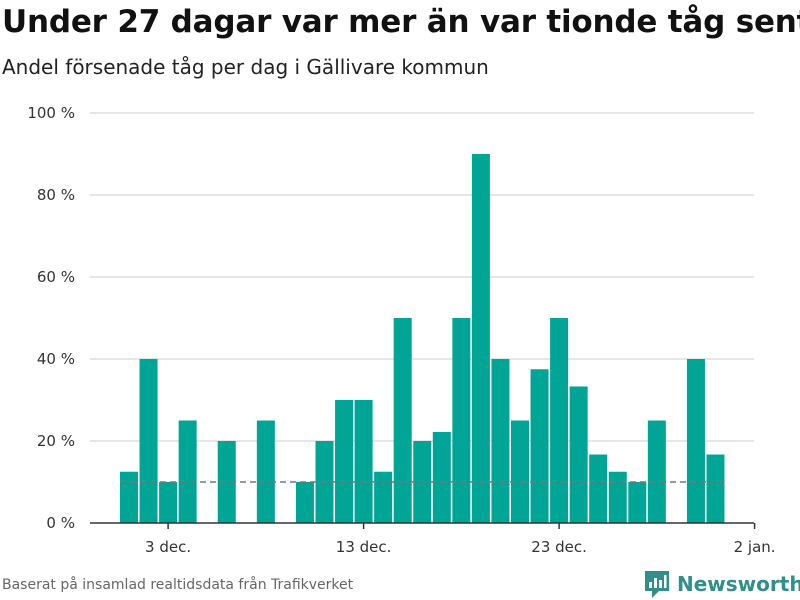 The width and height of the screenshot is (800, 600). I want to click on brand-logo: Newsworthy, so click(721, 584).